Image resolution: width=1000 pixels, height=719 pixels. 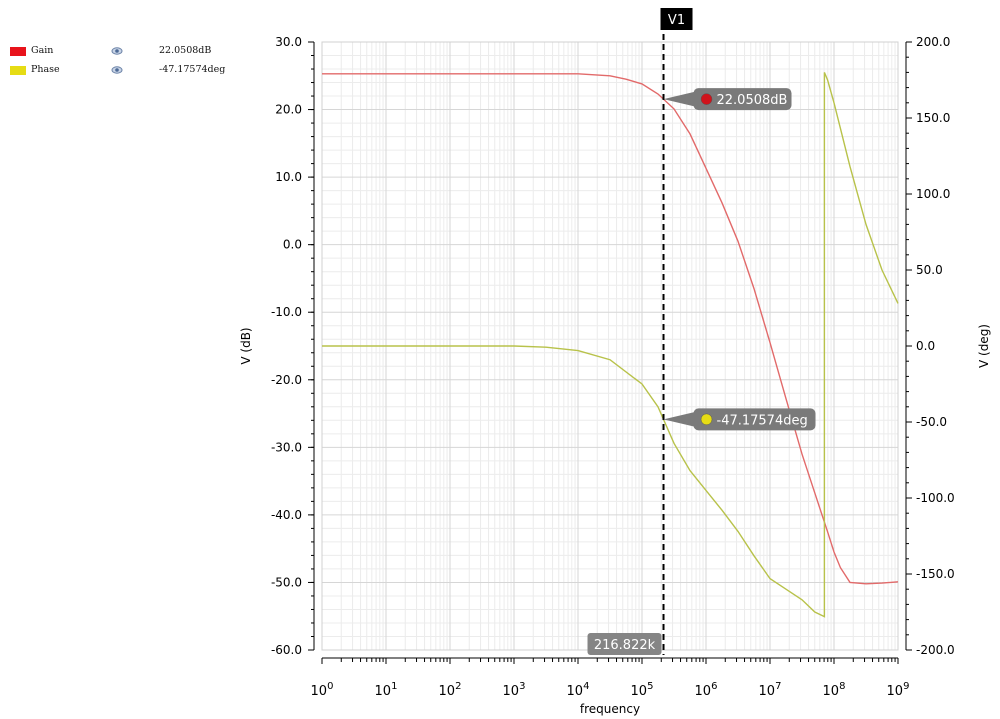 I want to click on y-tick-label-left: -60.0, so click(x=286, y=650).